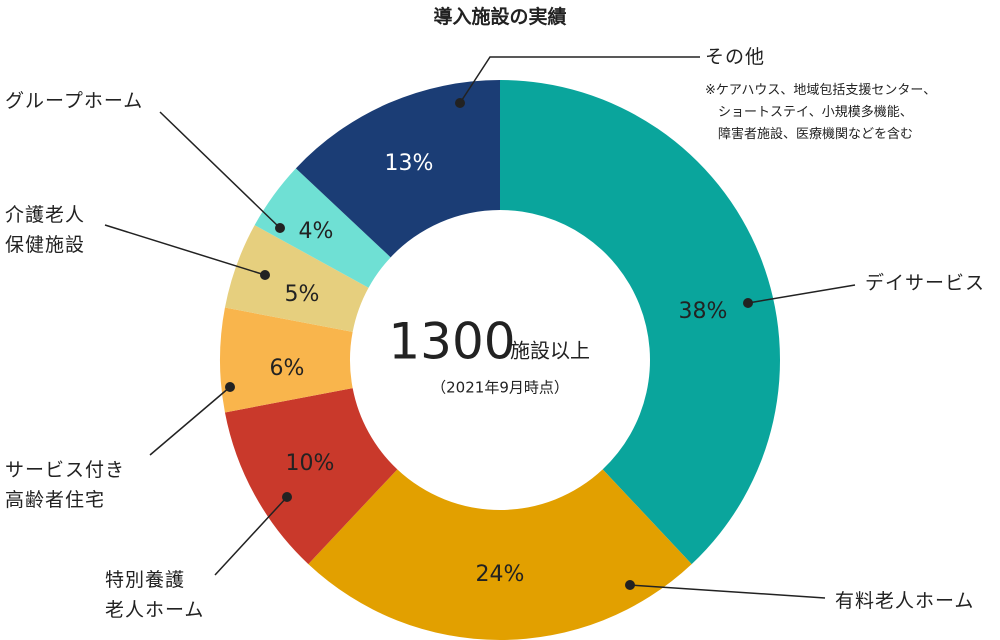 The height and width of the screenshot is (640, 1000). What do you see at coordinates (302, 294) in the screenshot?
I see `value-label: 5%` at bounding box center [302, 294].